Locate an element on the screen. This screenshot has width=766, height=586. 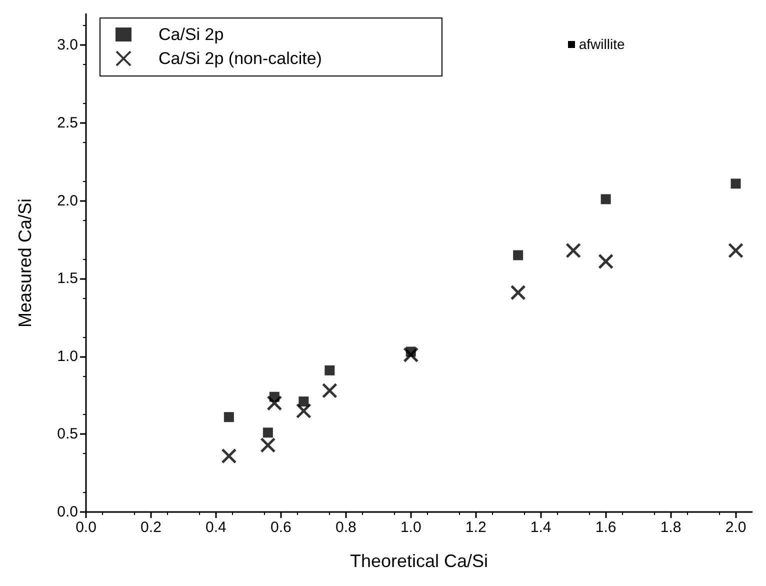
y-tick-label: 3.0 is located at coordinates (67, 45).